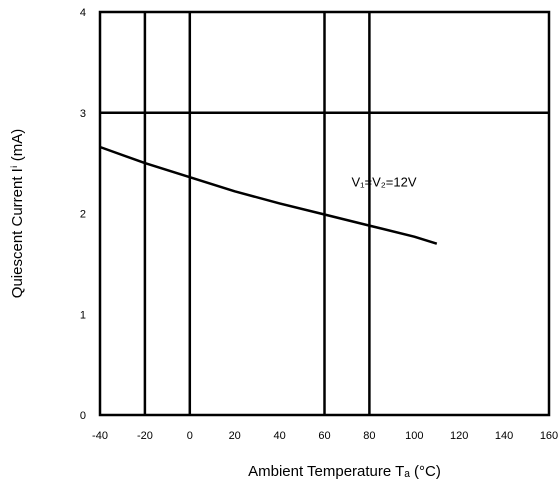 This screenshot has height=486, width=559. I want to click on y-tick-label: 2, so click(83, 215).